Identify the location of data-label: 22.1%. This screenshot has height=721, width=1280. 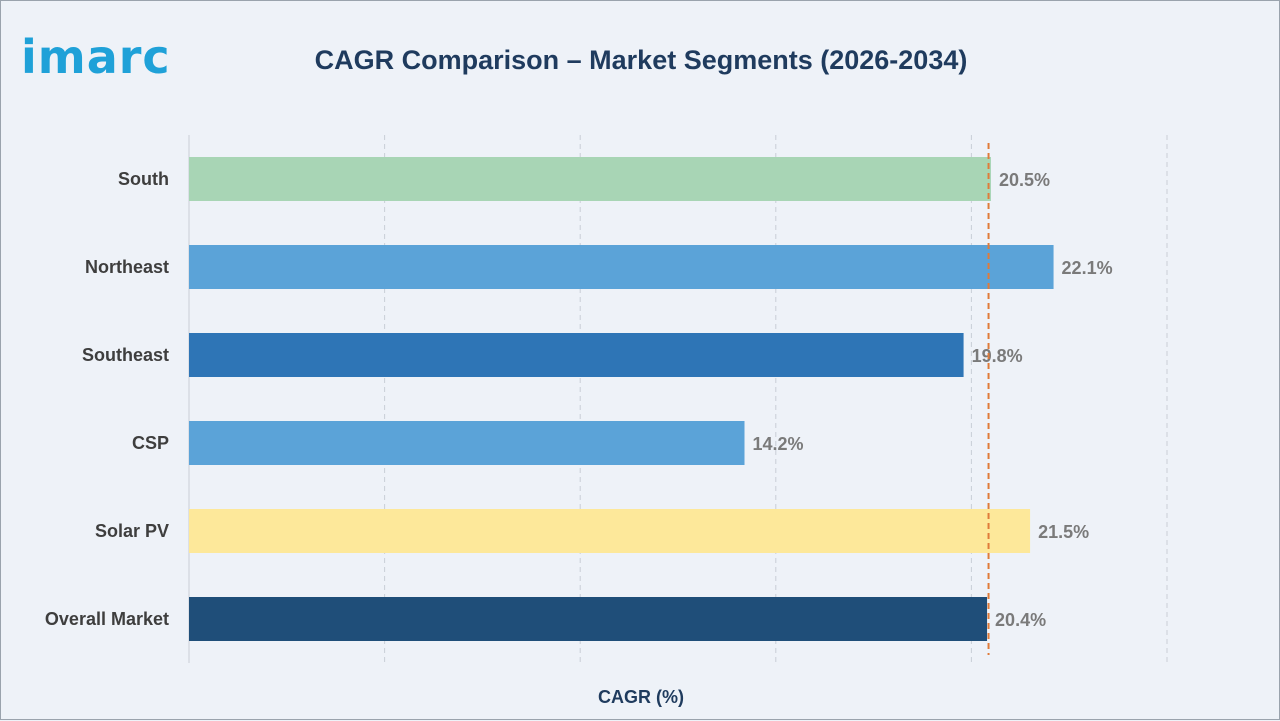
(1087, 268).